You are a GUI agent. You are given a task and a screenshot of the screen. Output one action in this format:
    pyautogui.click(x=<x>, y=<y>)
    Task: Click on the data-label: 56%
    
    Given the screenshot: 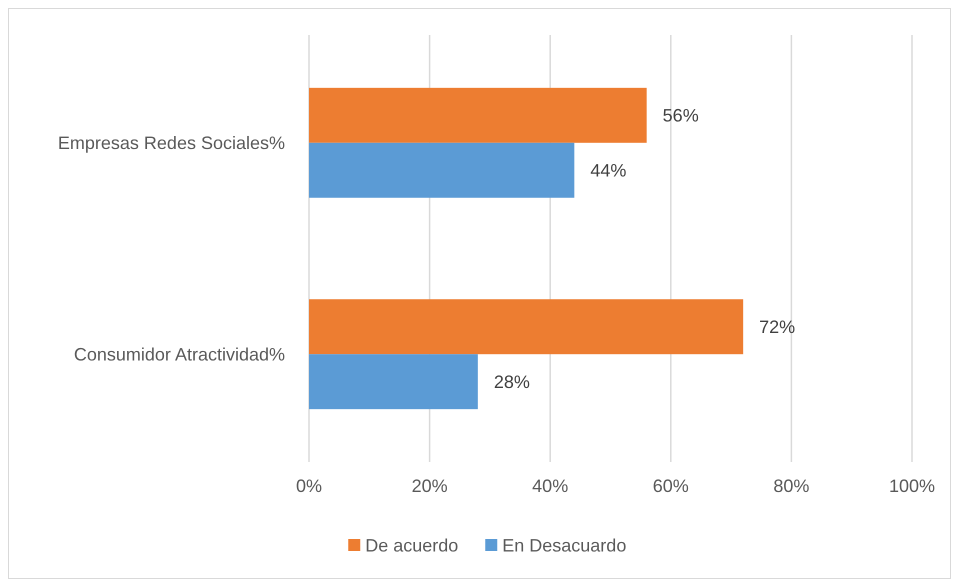 What is the action you would take?
    pyautogui.click(x=680, y=116)
    